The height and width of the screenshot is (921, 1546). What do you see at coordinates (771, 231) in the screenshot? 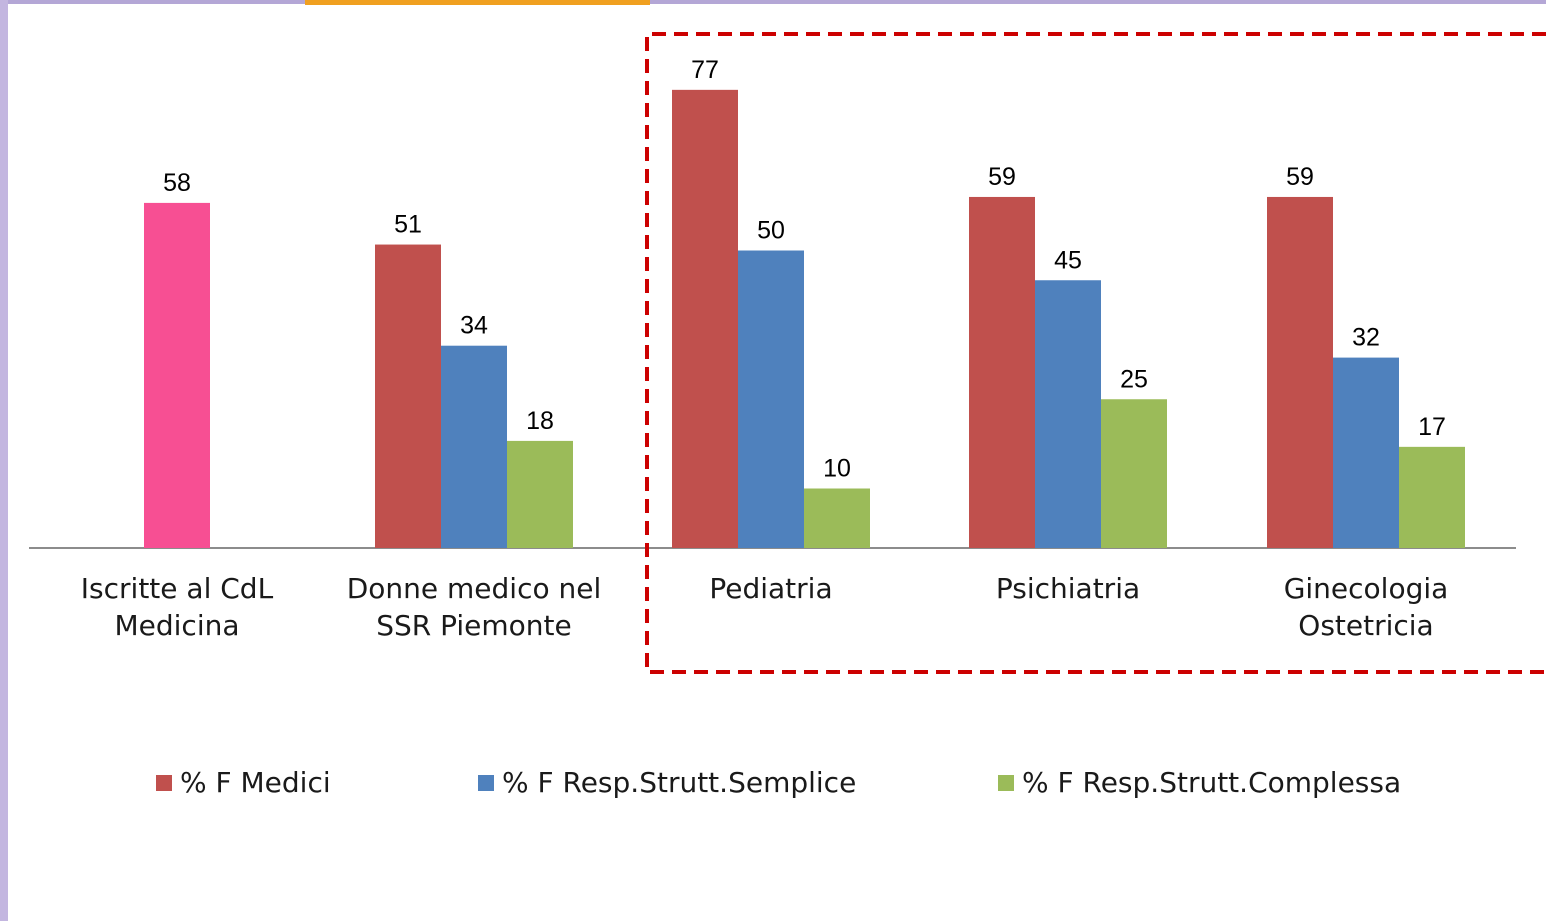
I see `data-label: 50` at bounding box center [771, 231].